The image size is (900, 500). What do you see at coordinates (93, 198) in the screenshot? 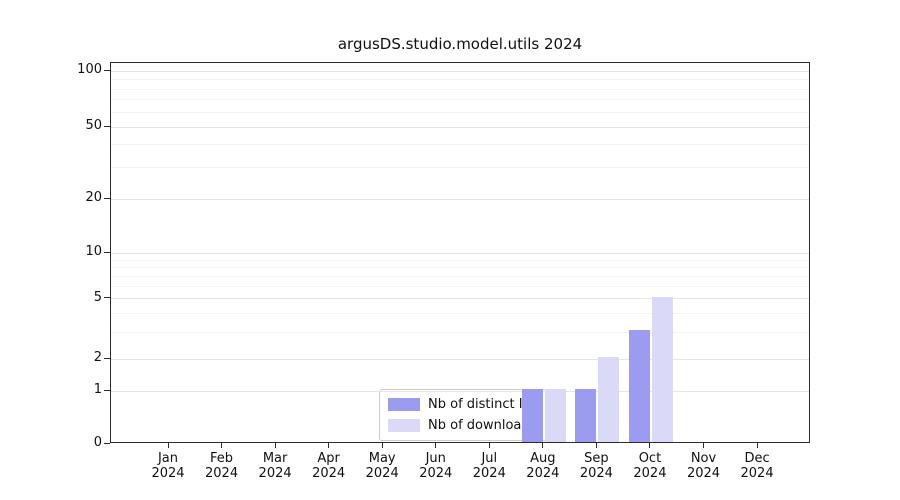
I see `y-tick-label: 20` at bounding box center [93, 198].